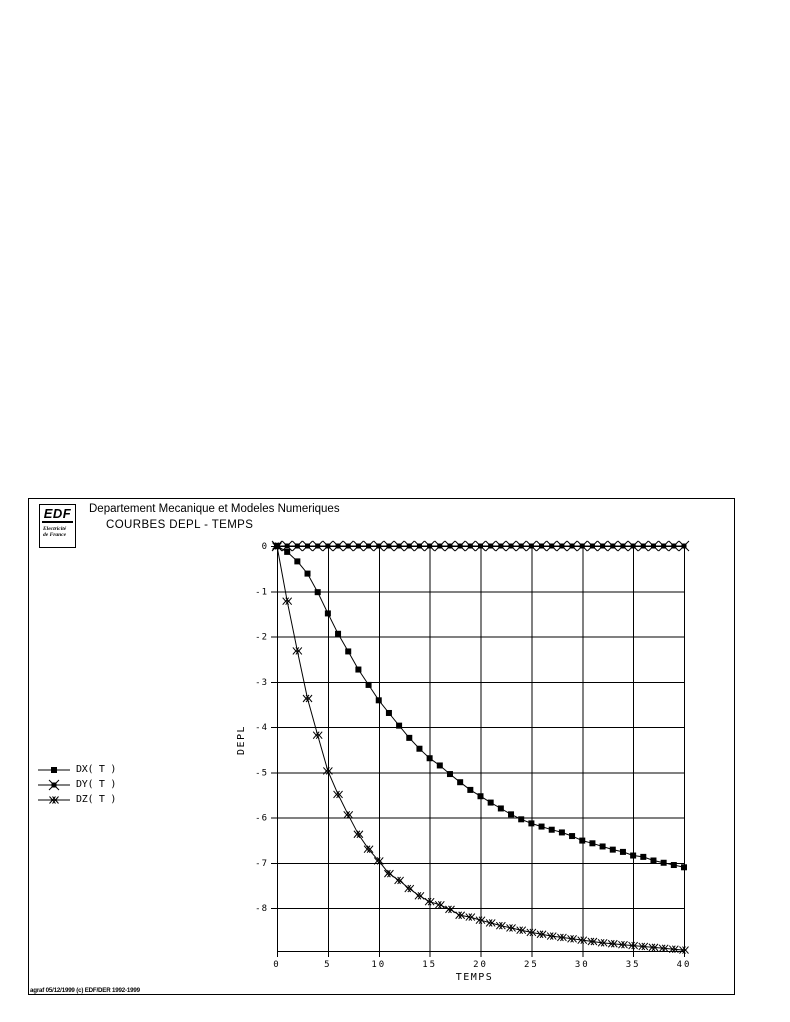 This screenshot has height=1022, width=790. I want to click on edf-logo-sub1: Electricité, so click(55, 529).